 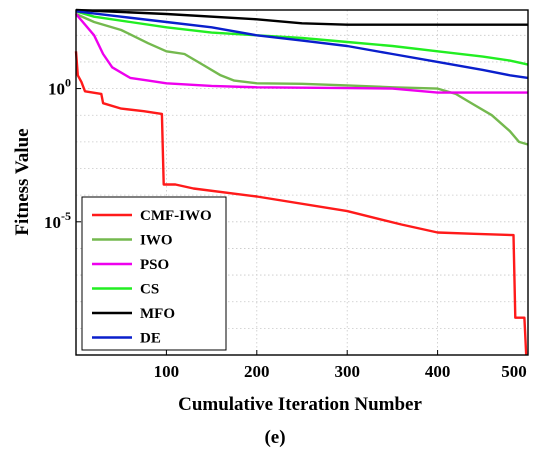 I want to click on legend-label-cmf-iwo: CMF-IWO, so click(x=176, y=216).